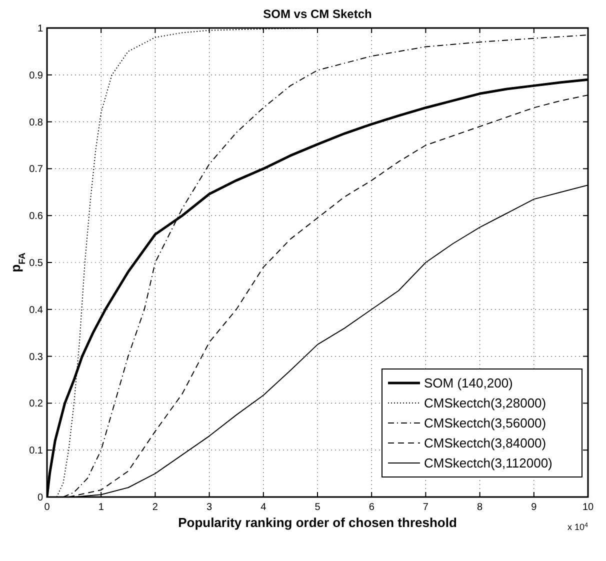 Image resolution: width=606 pixels, height=561 pixels. Describe the element at coordinates (317, 507) in the screenshot. I see `x-tick-label: 5` at that location.